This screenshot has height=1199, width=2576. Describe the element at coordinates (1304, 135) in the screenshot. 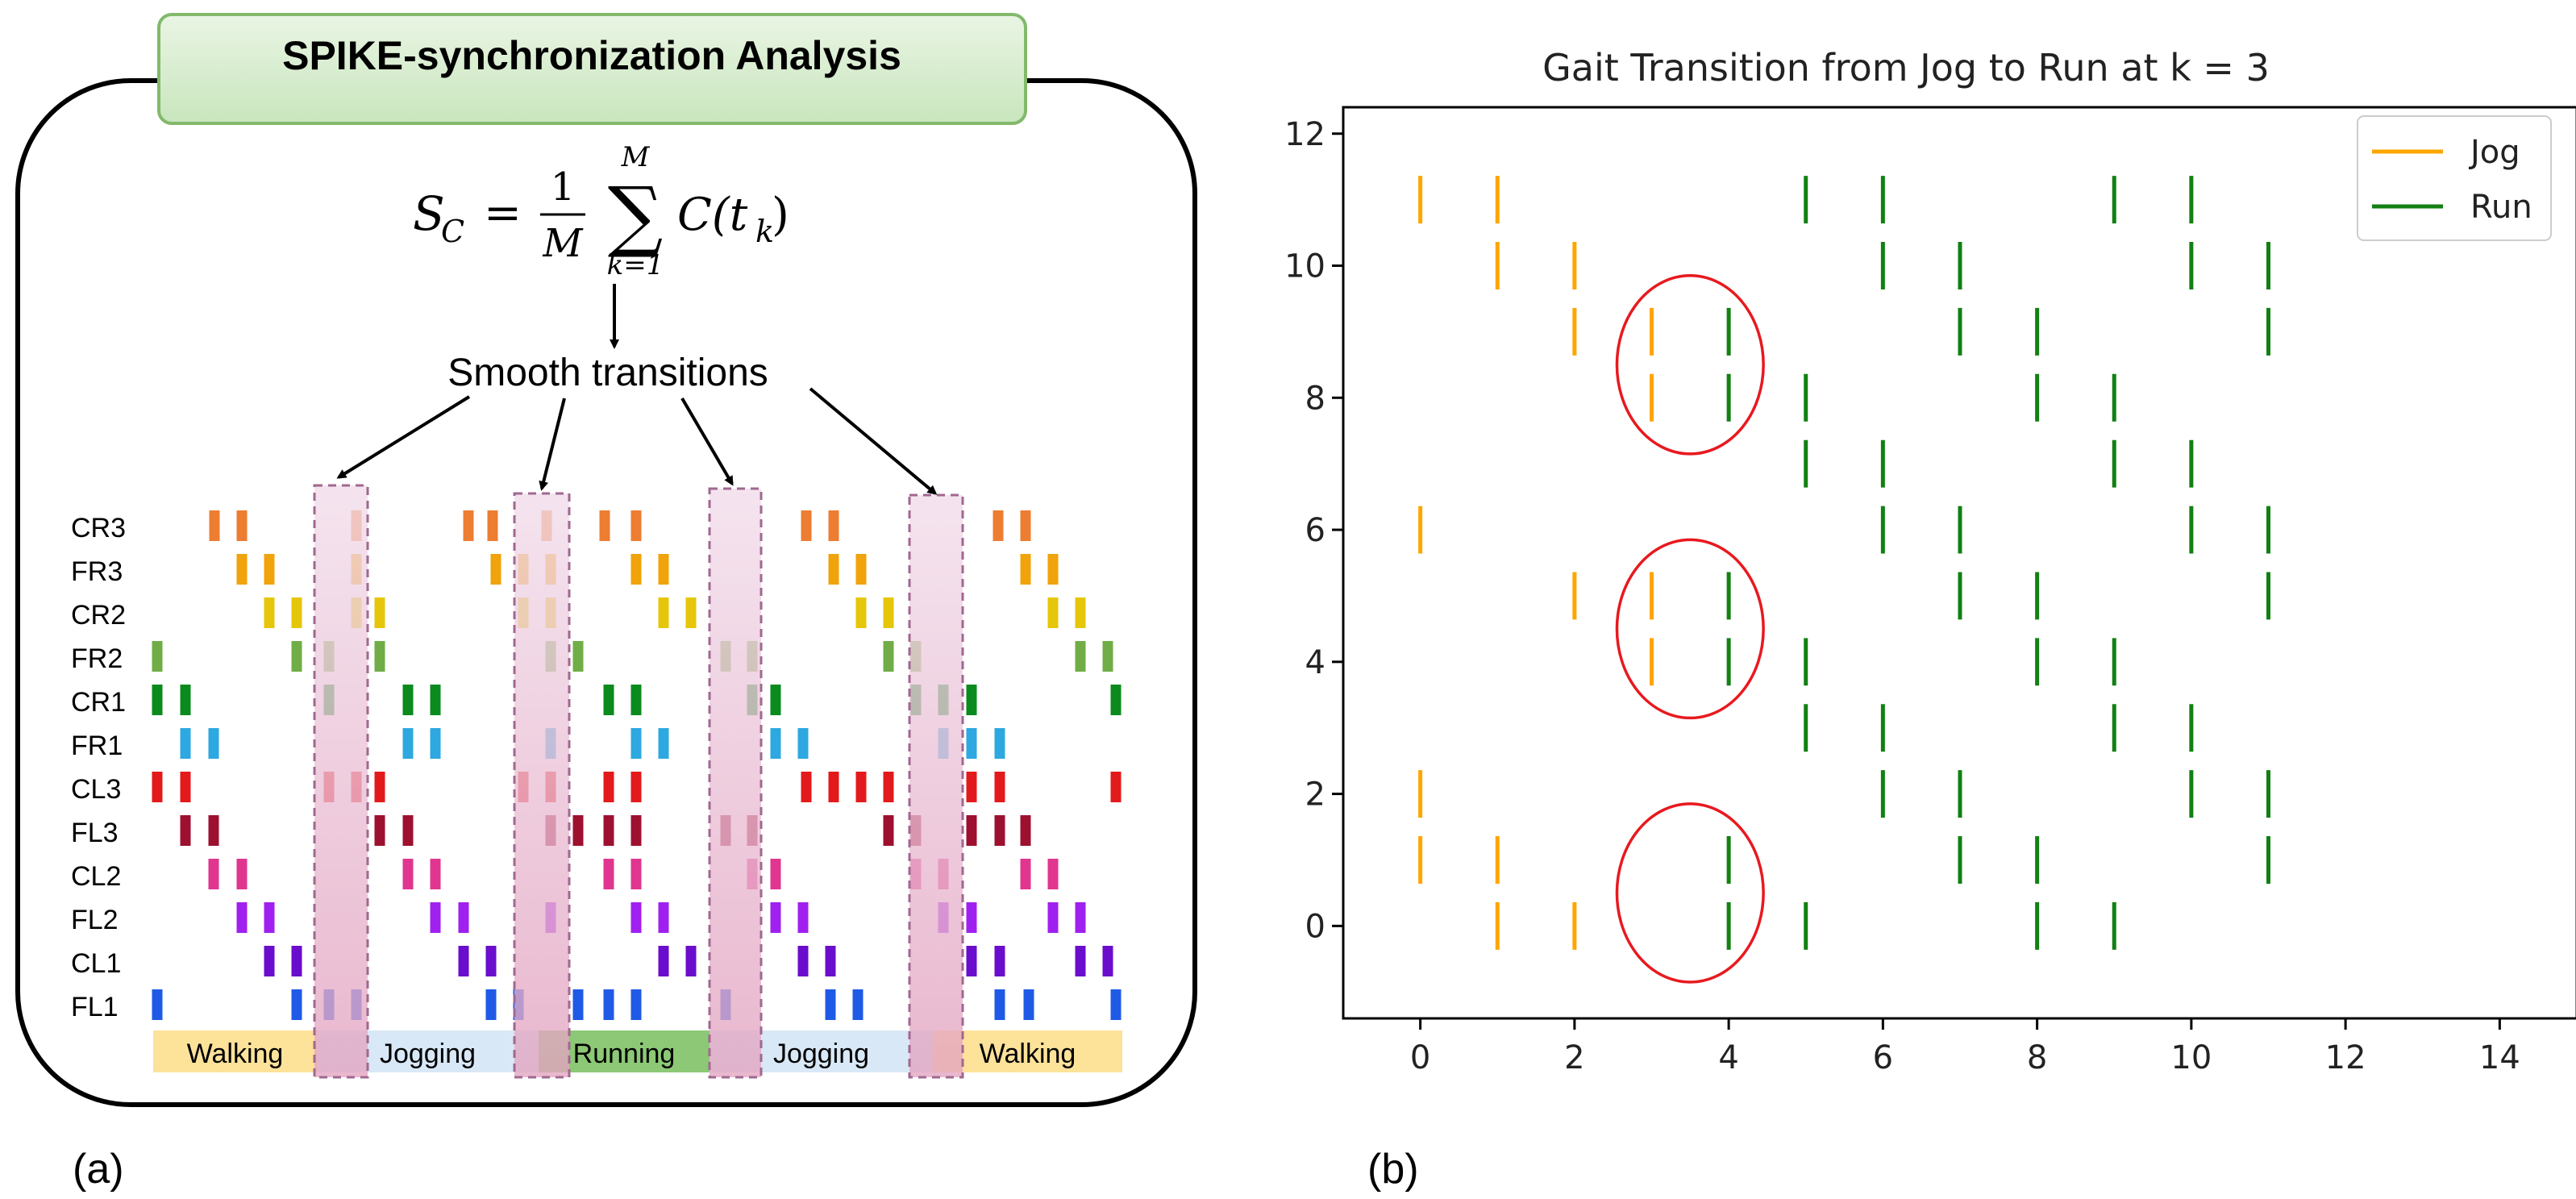

I see `y-tick-label: 12` at that location.